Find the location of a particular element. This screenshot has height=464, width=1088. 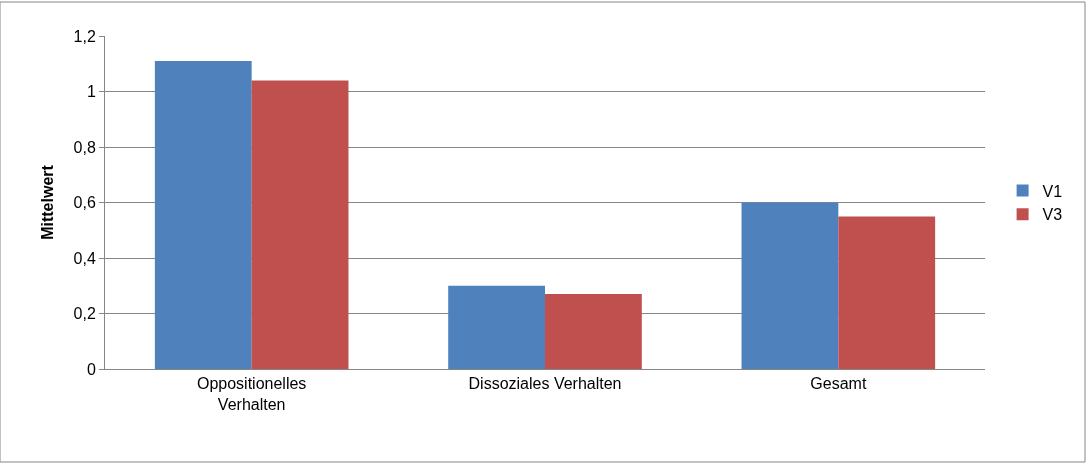

legend-label: V3 is located at coordinates (1052, 215).